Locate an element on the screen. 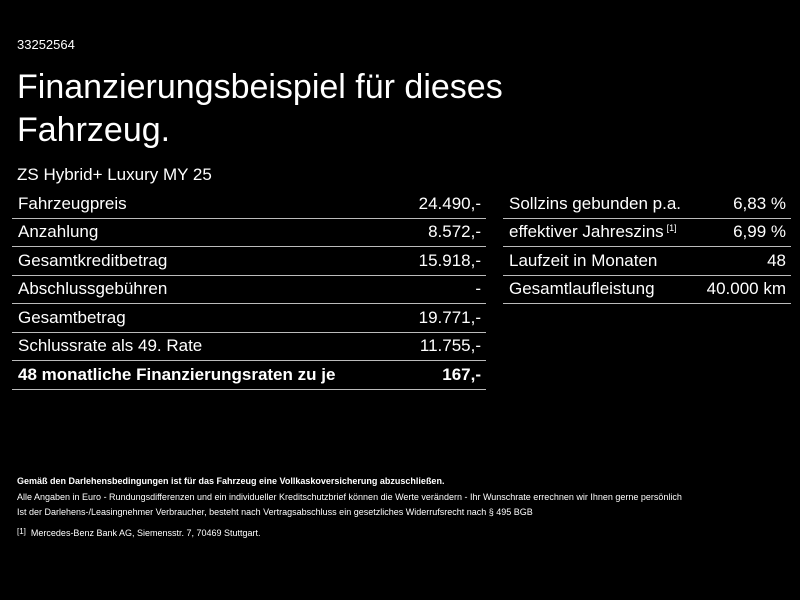 The height and width of the screenshot is (600, 800). table-row: Laufzeit in Monaten 48 is located at coordinates (647, 261).